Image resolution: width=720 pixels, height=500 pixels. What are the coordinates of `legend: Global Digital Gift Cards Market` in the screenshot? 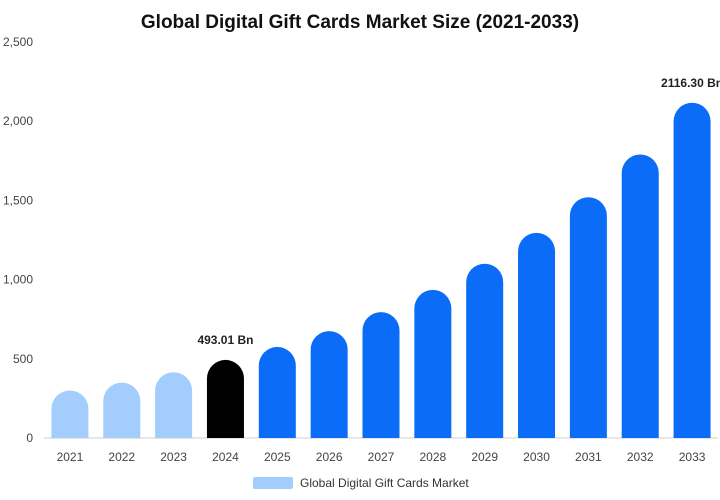 It's located at (361, 483).